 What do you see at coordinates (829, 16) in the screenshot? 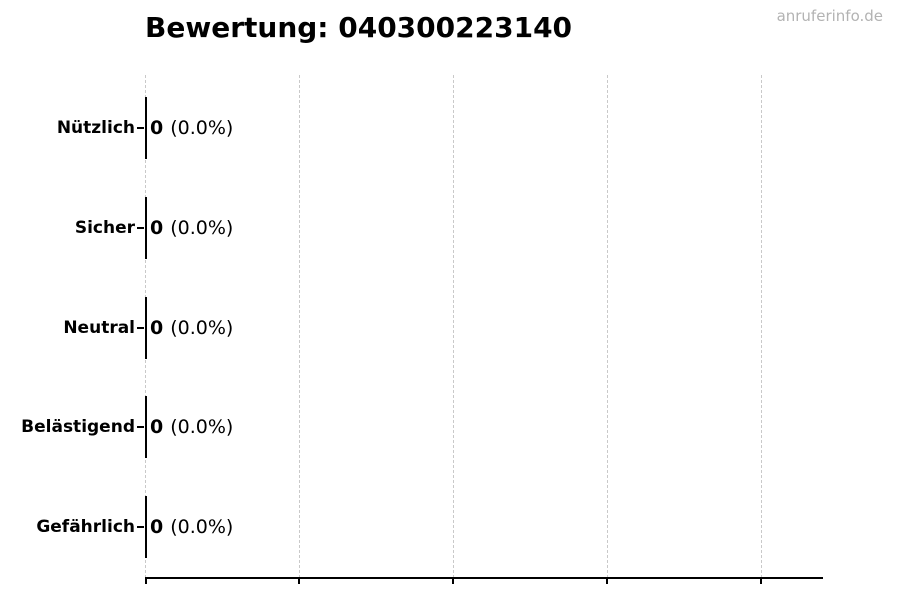
I see `watermark-text: anruferinfo.de` at bounding box center [829, 16].